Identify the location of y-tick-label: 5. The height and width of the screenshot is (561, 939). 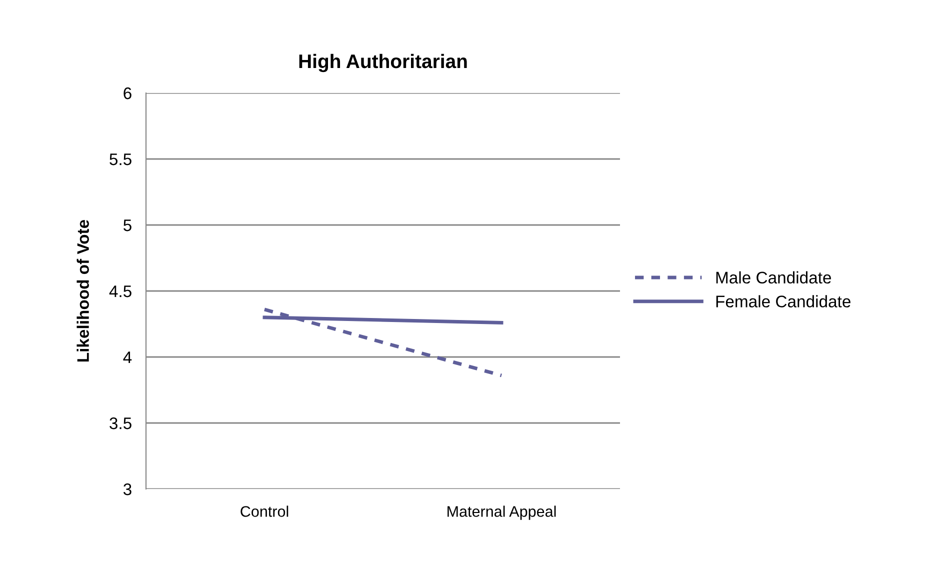
(128, 226).